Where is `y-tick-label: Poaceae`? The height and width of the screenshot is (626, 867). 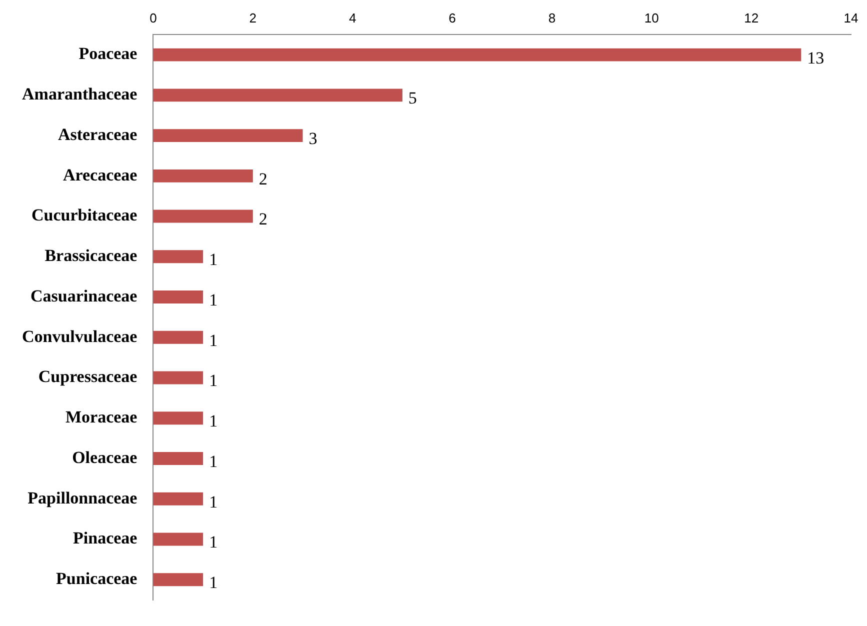
y-tick-label: Poaceae is located at coordinates (108, 54).